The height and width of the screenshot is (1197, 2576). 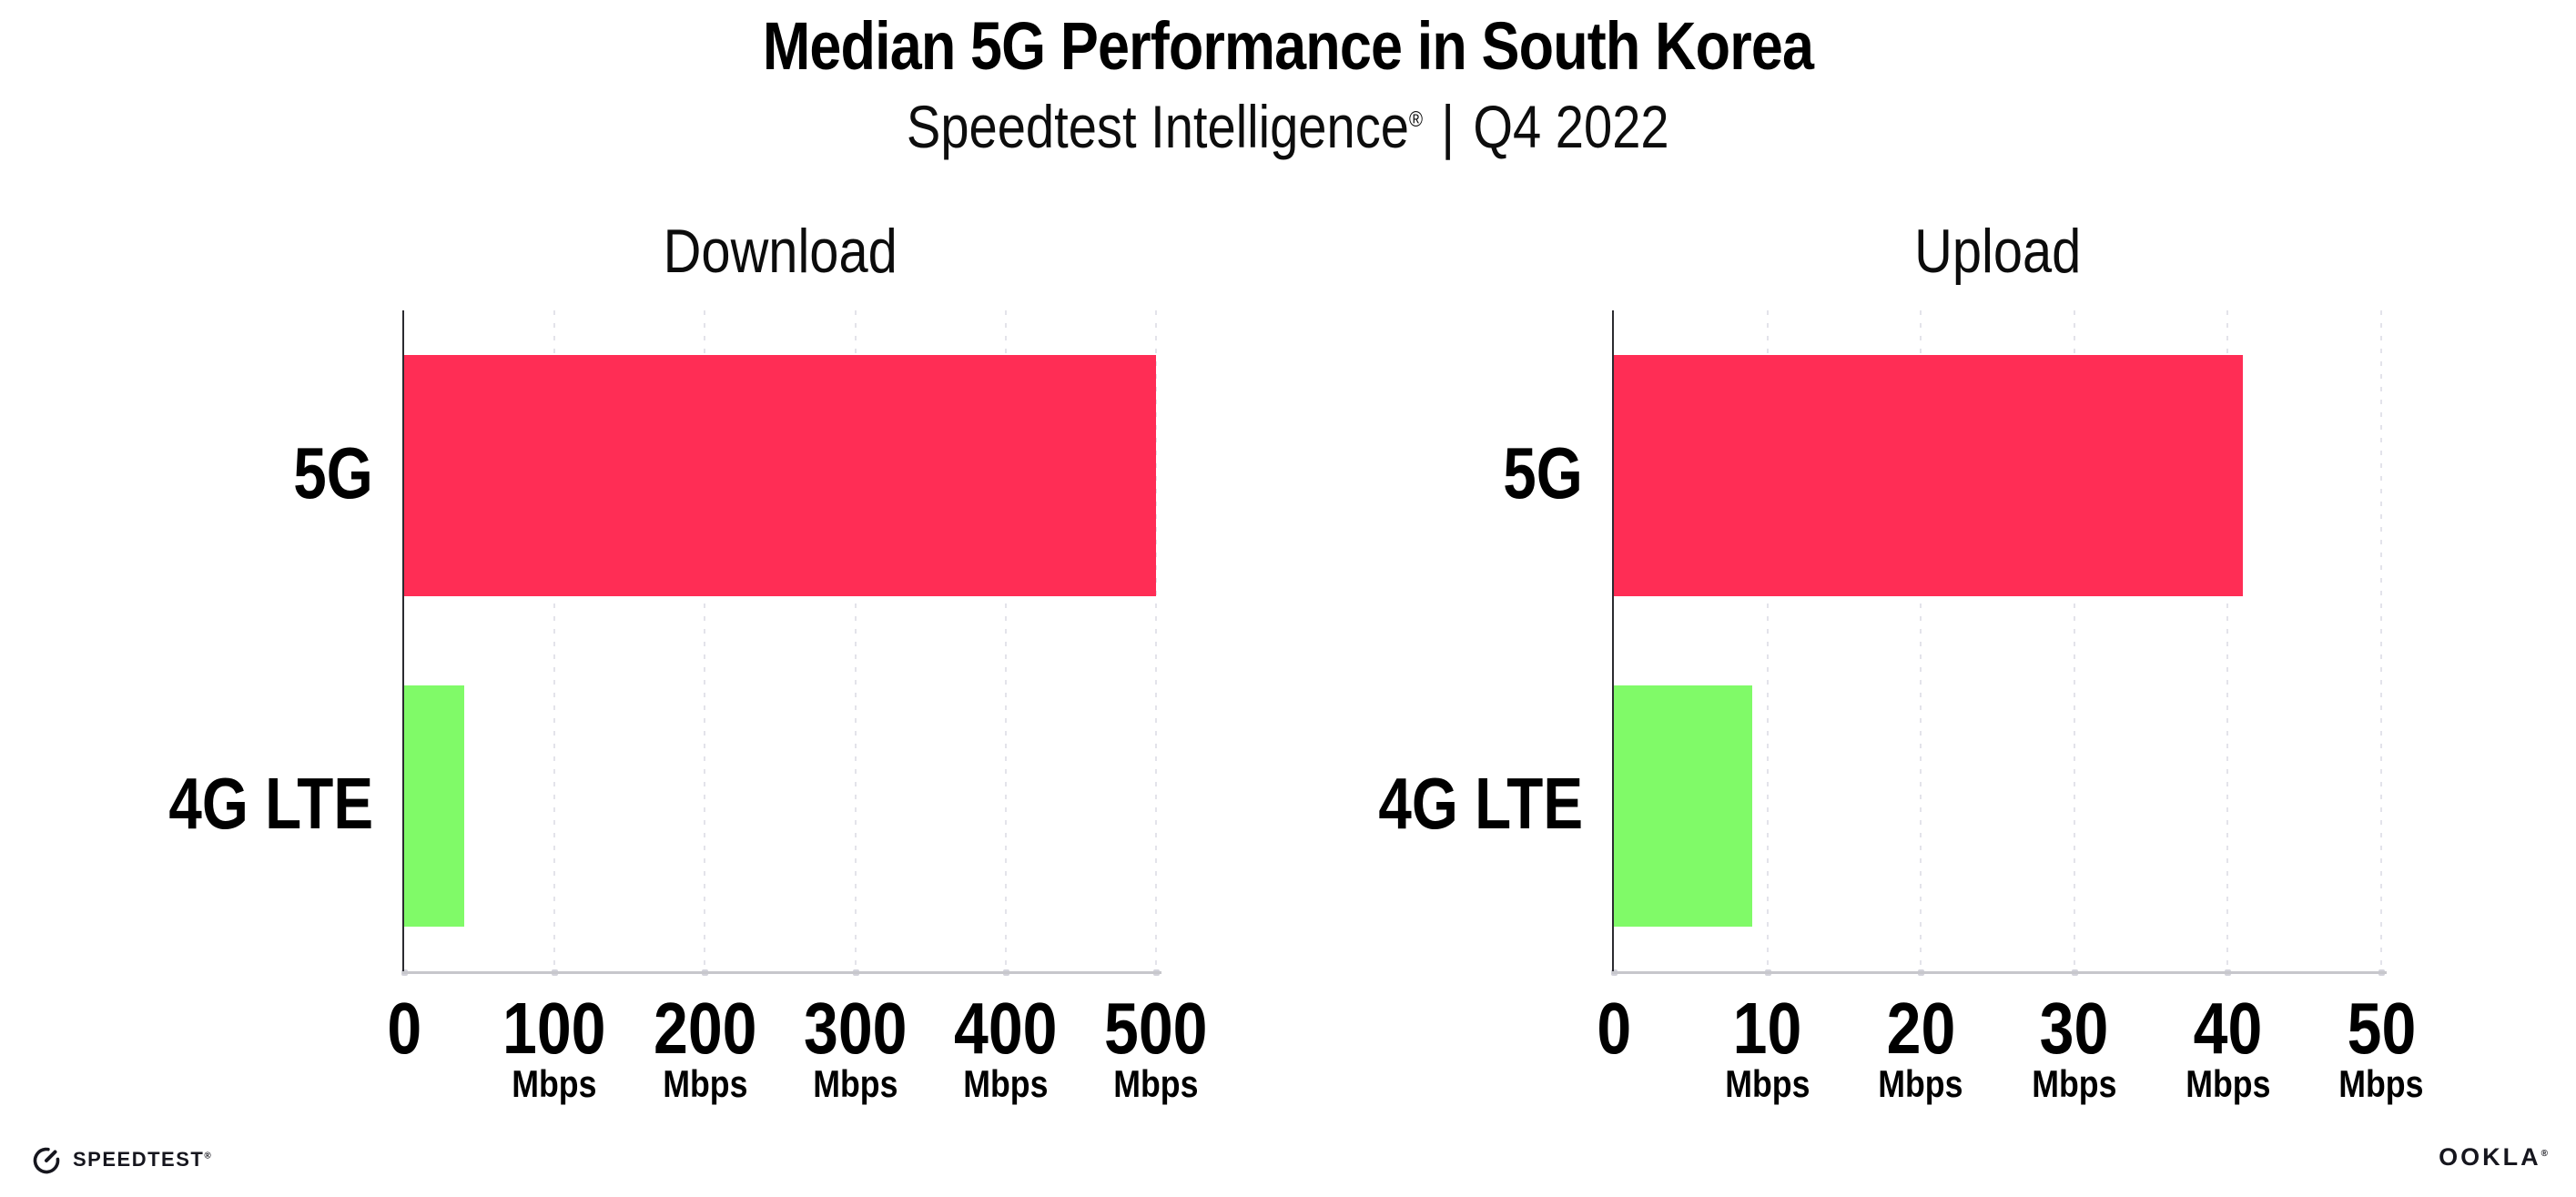 I want to click on tick-label: 20, so click(x=1921, y=1028).